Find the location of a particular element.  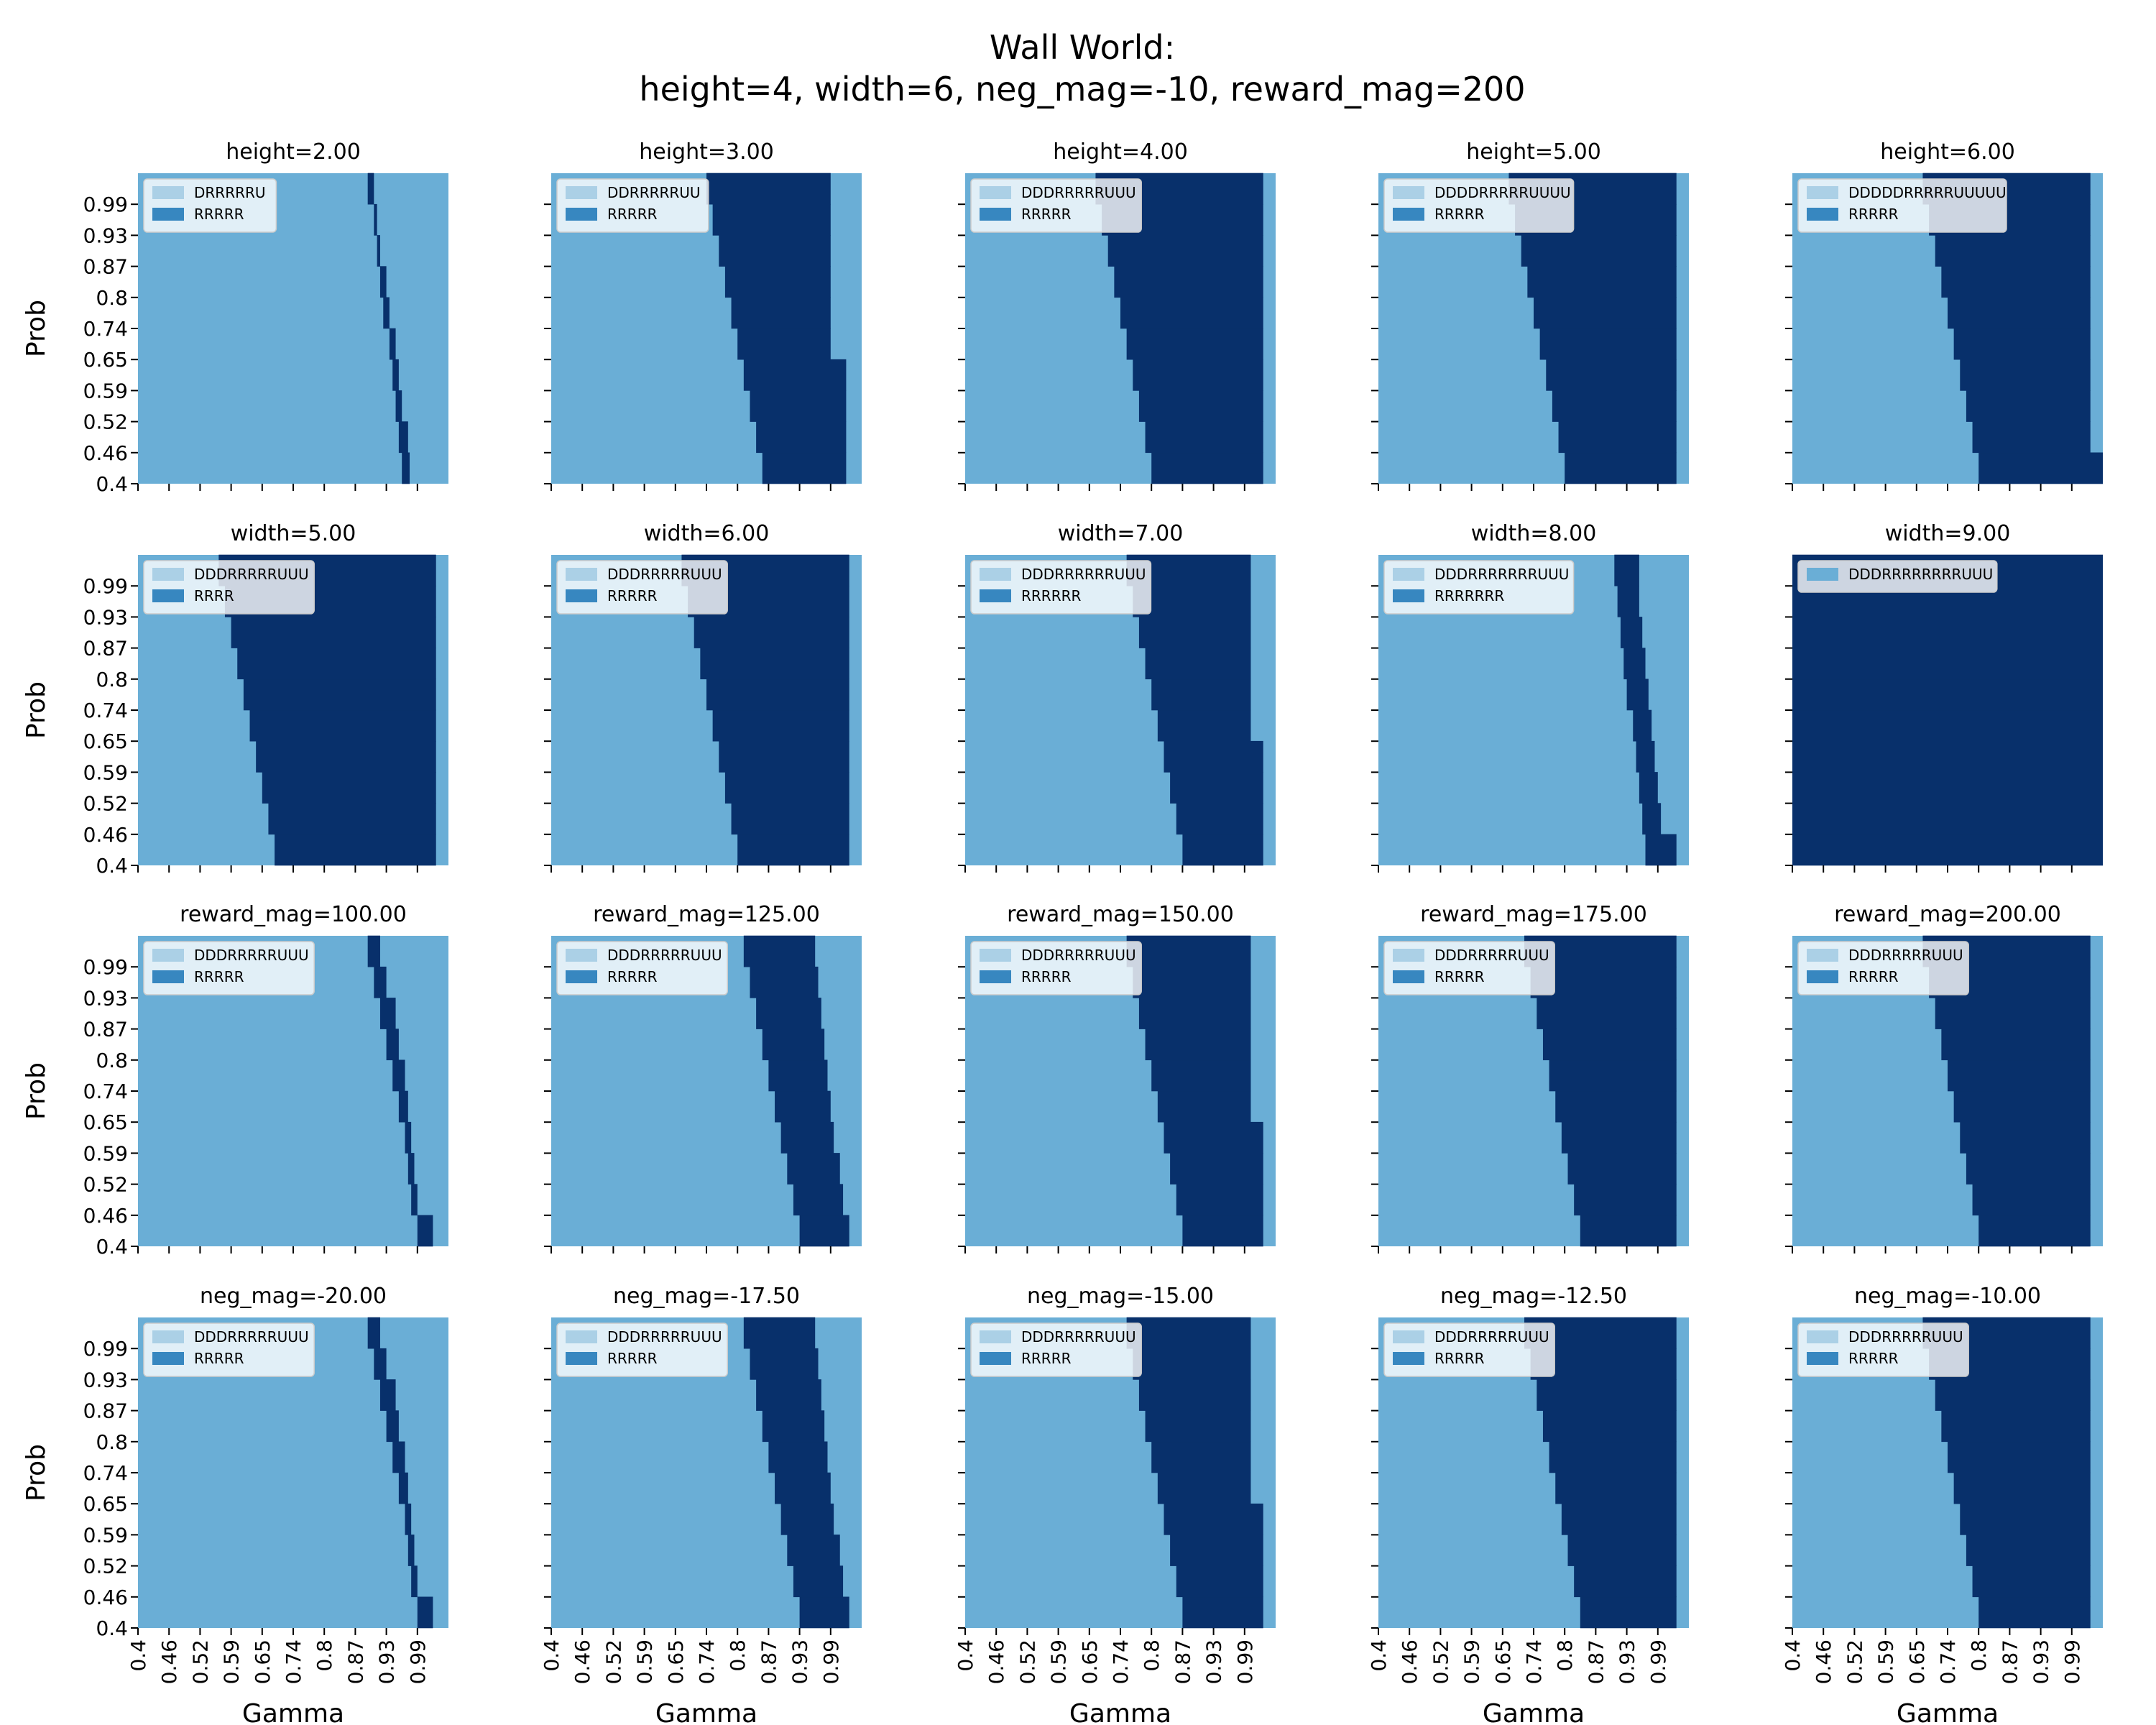

panel-2: height=3.00 DDRRRRRUU RRRRR is located at coordinates (703, 315).